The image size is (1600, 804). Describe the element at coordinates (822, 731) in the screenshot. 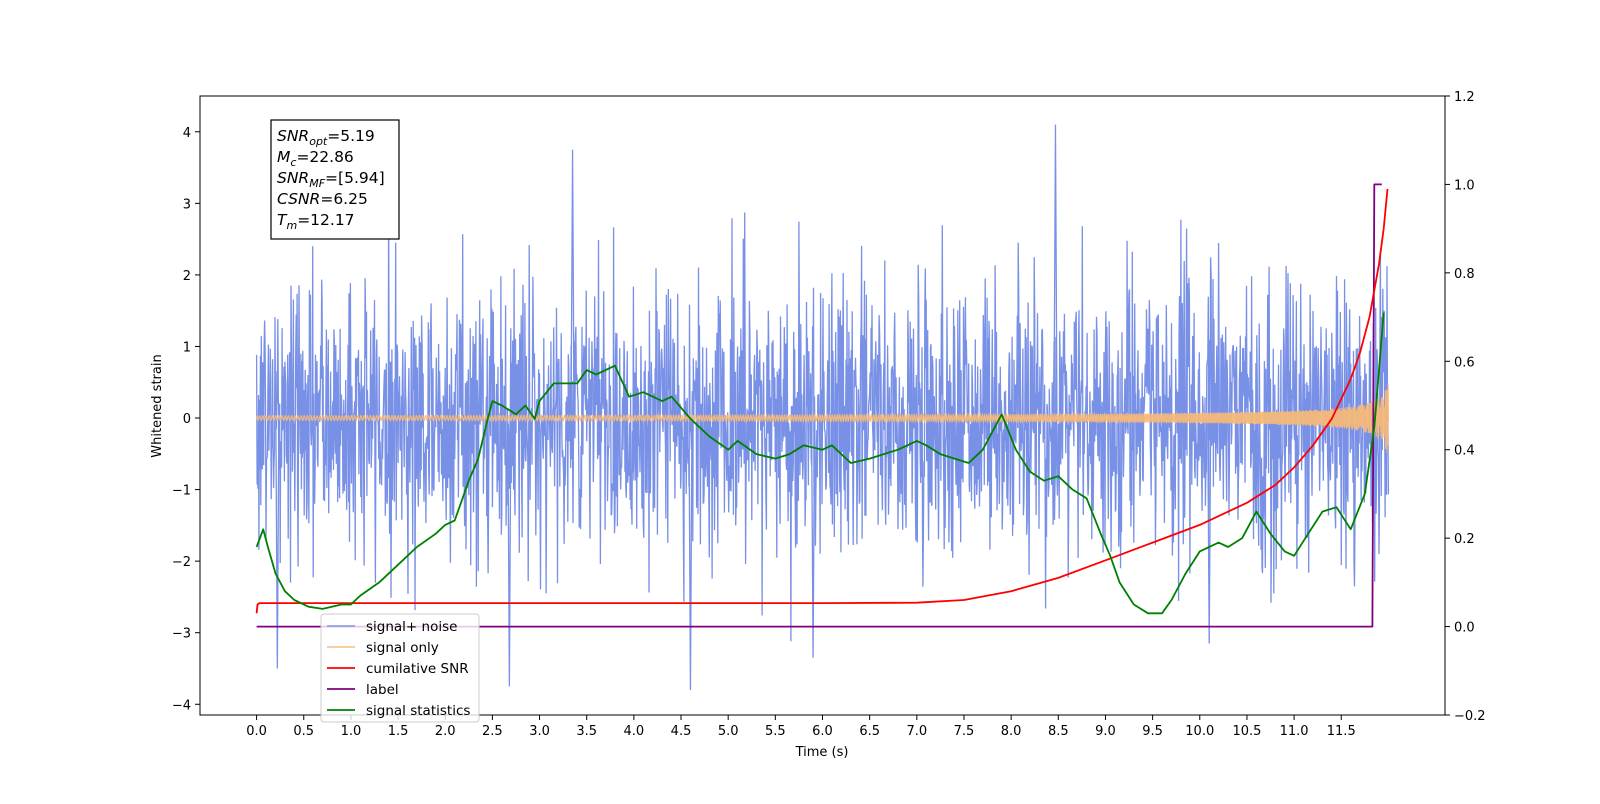

I see `x-tick-label: 6.0` at that location.